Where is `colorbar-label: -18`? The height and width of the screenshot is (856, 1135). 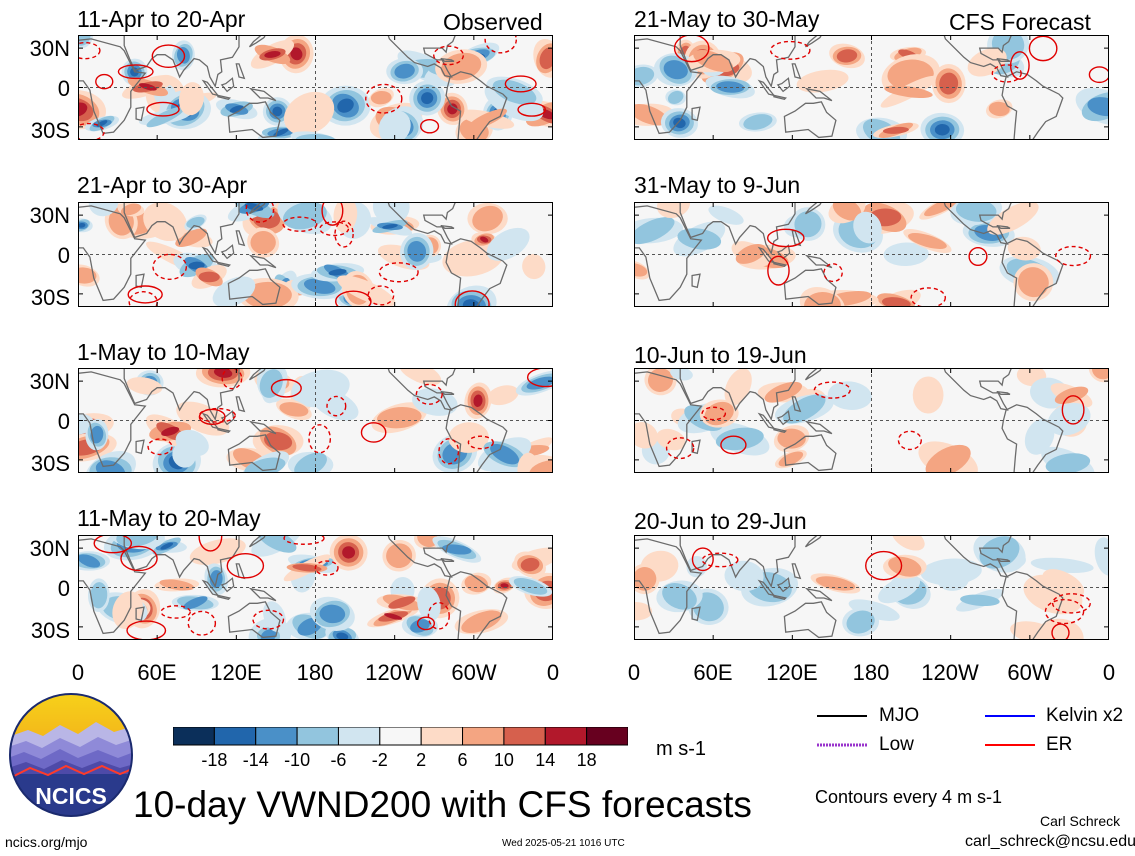
colorbar-label: -18 is located at coordinates (214, 760).